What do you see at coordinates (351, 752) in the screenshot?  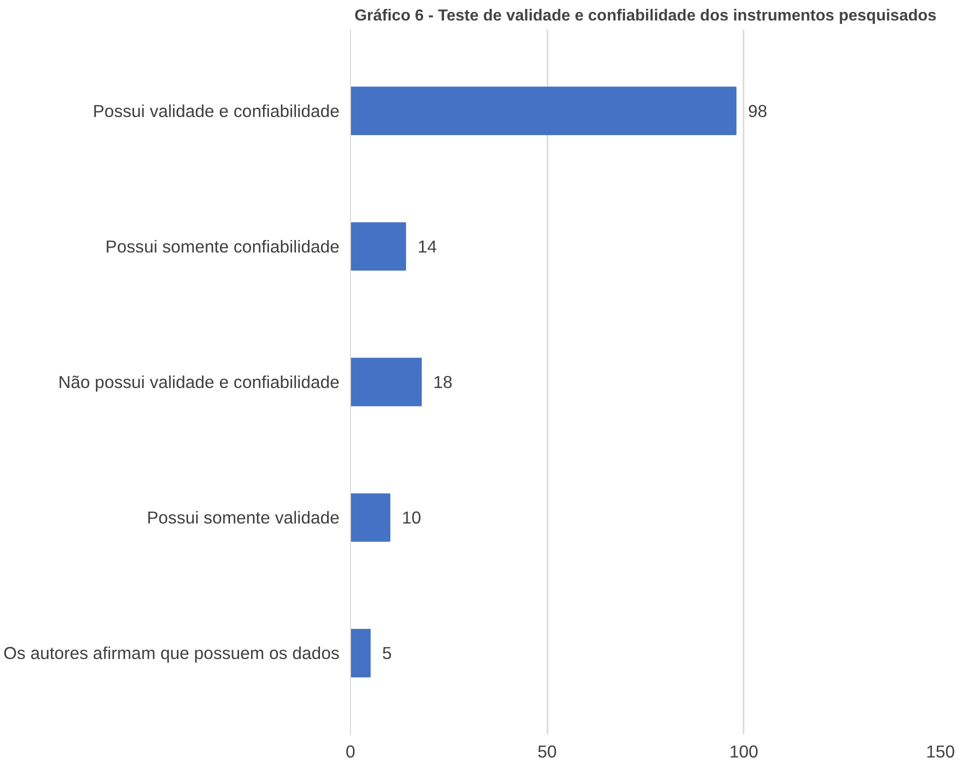 I see `x-tick-label: 0` at bounding box center [351, 752].